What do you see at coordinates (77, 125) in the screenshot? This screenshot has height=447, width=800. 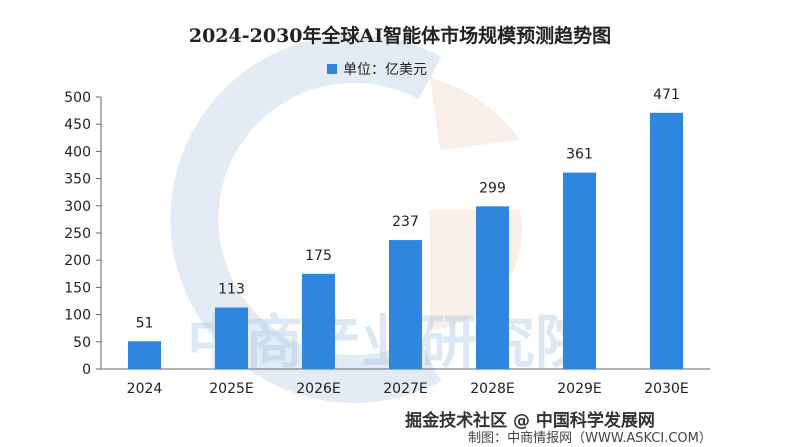 I see `y-tick-label: 450` at bounding box center [77, 125].